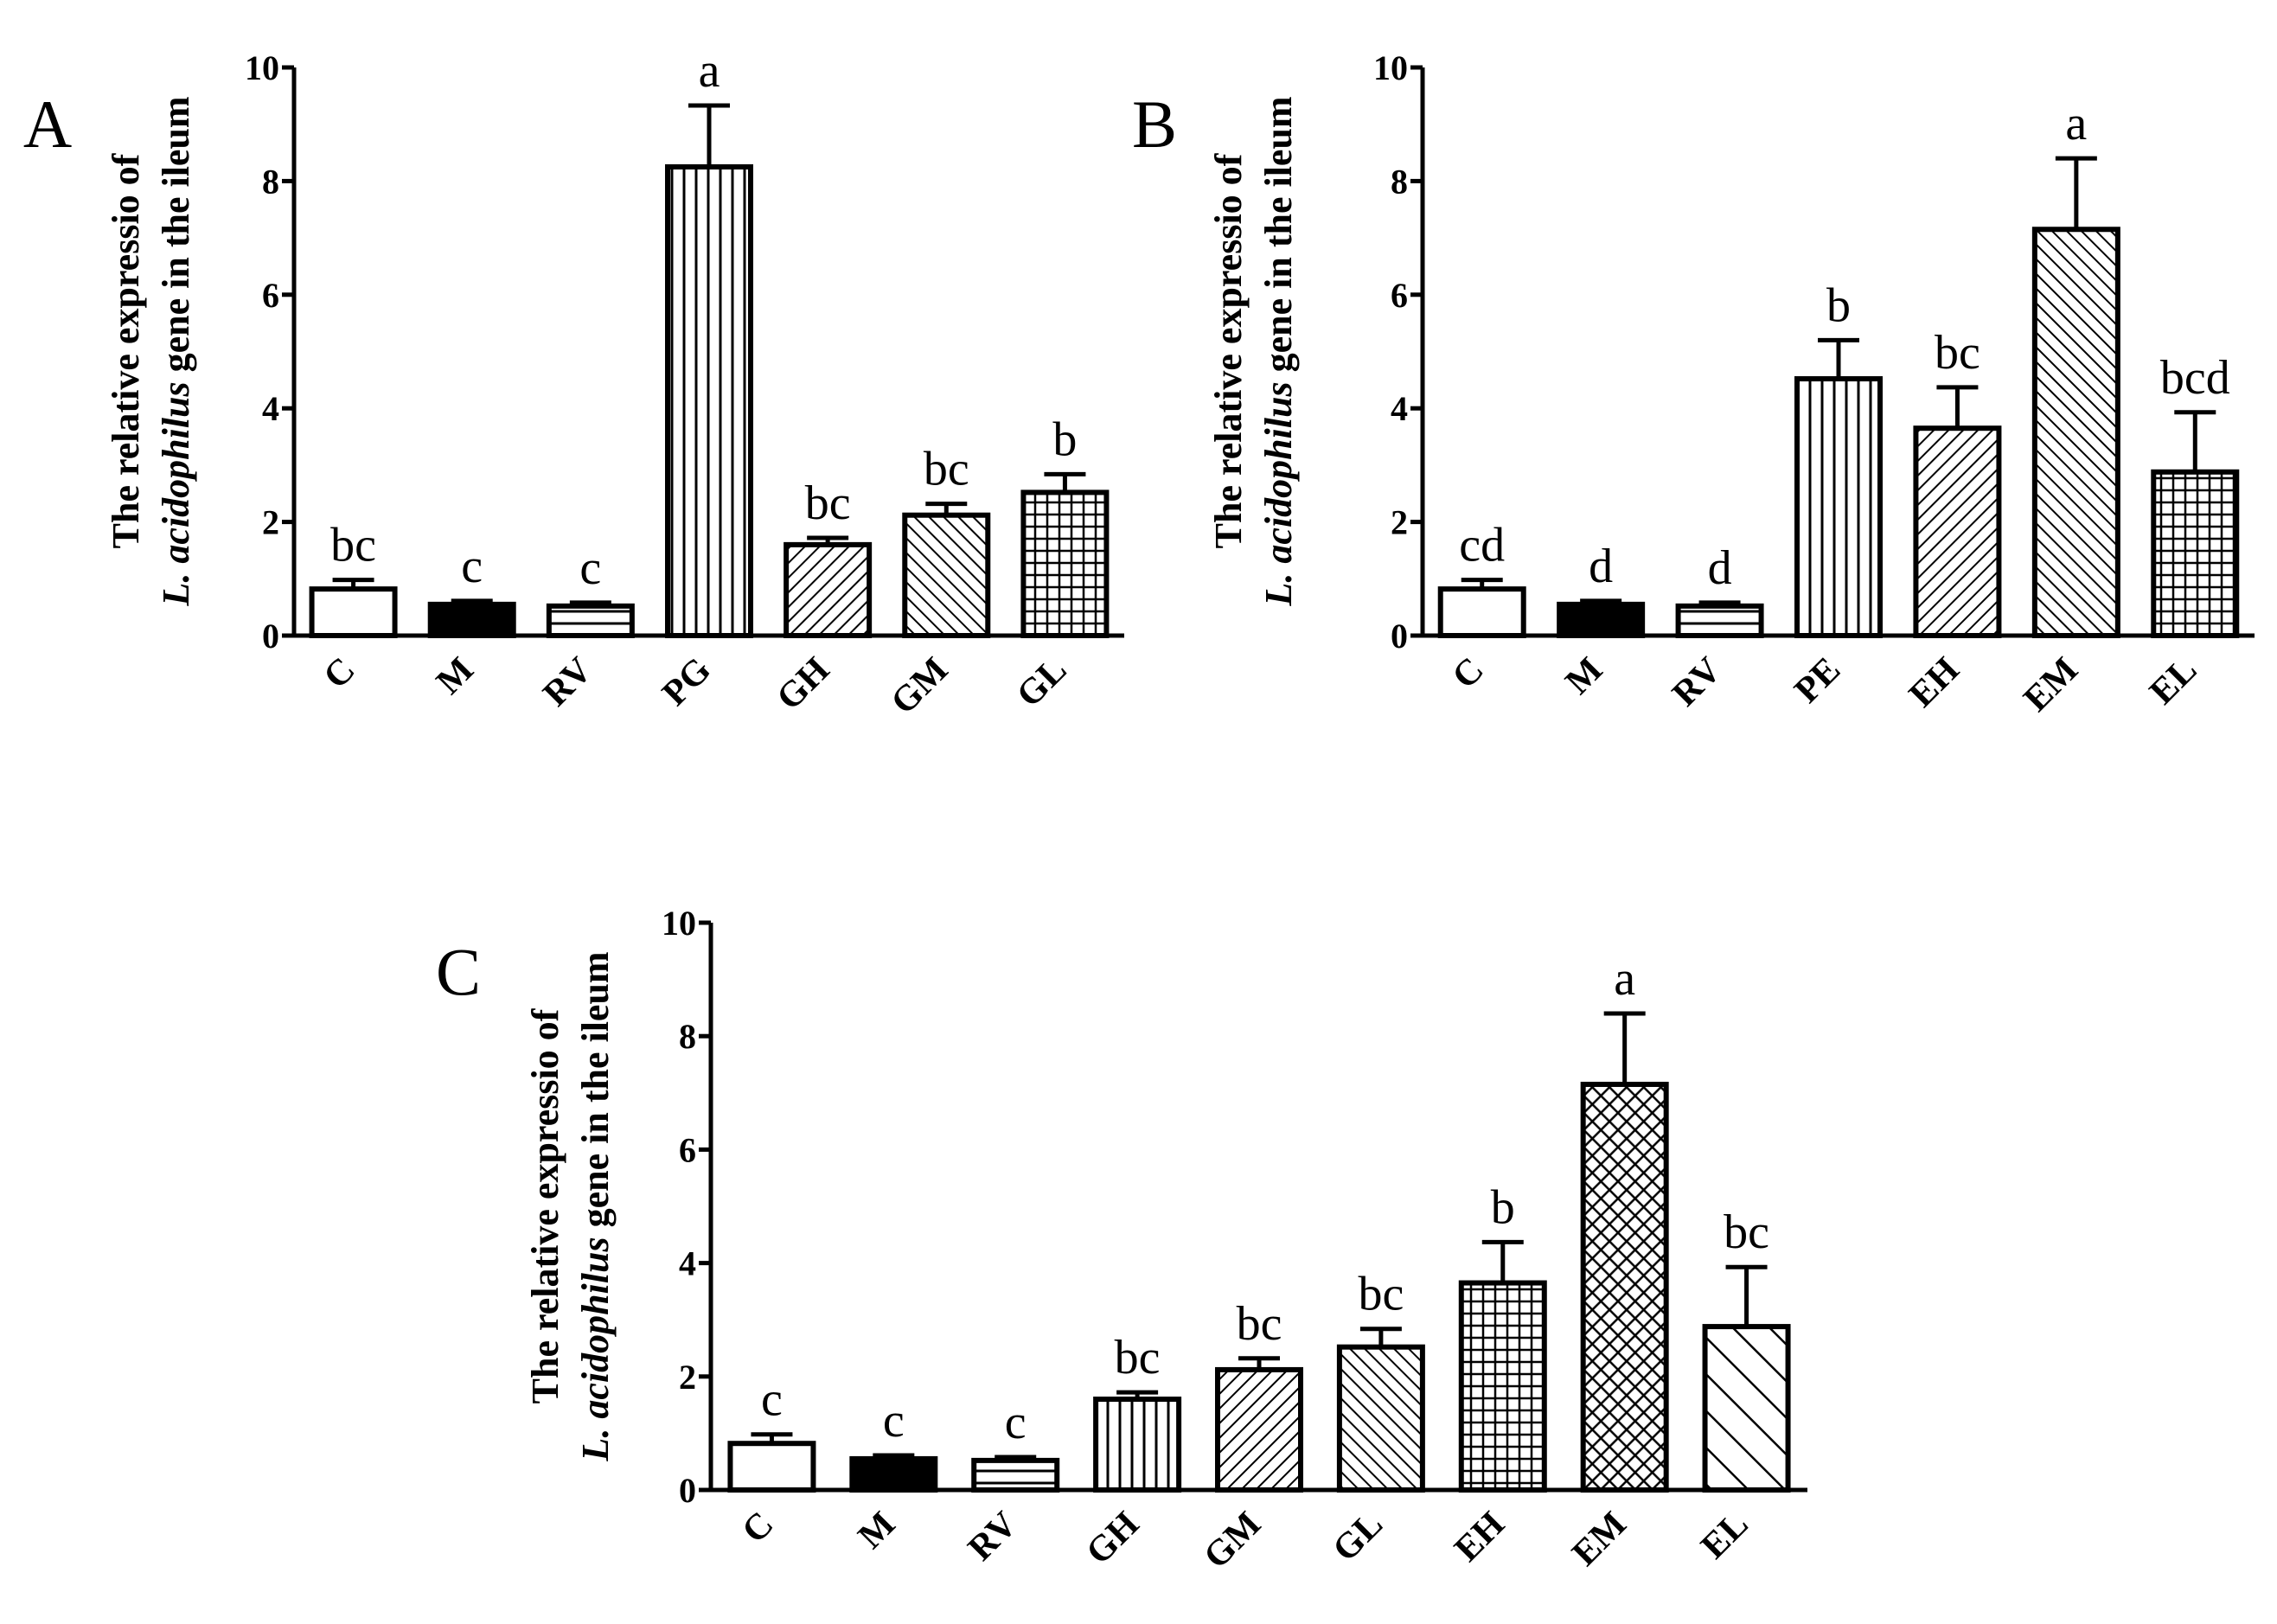 The image size is (2277, 1624). What do you see at coordinates (1380, 1418) in the screenshot?
I see `bar-gl` at bounding box center [1380, 1418].